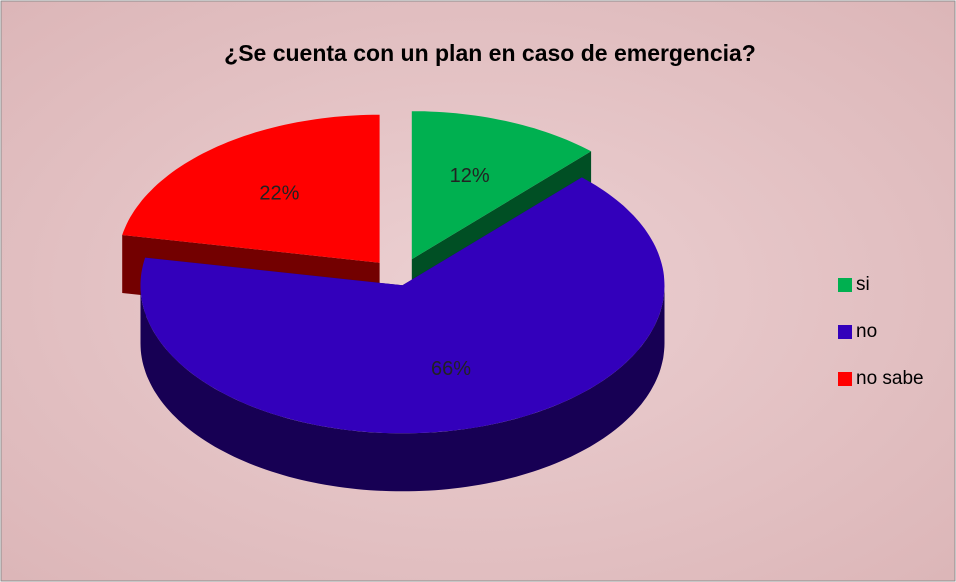  What do you see at coordinates (890, 378) in the screenshot?
I see `legend-label: no sabe` at bounding box center [890, 378].